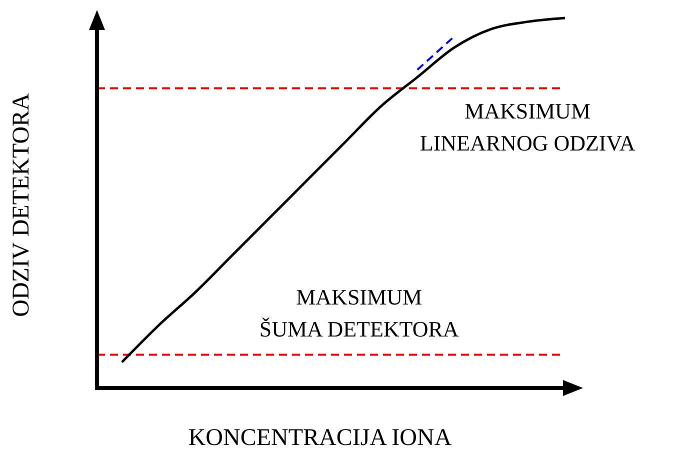 Image resolution: width=680 pixels, height=473 pixels. What do you see at coordinates (528, 127) in the screenshot?
I see `ref-line-label: MAKSIMUM LINEARNOG ODZIVA` at bounding box center [528, 127].